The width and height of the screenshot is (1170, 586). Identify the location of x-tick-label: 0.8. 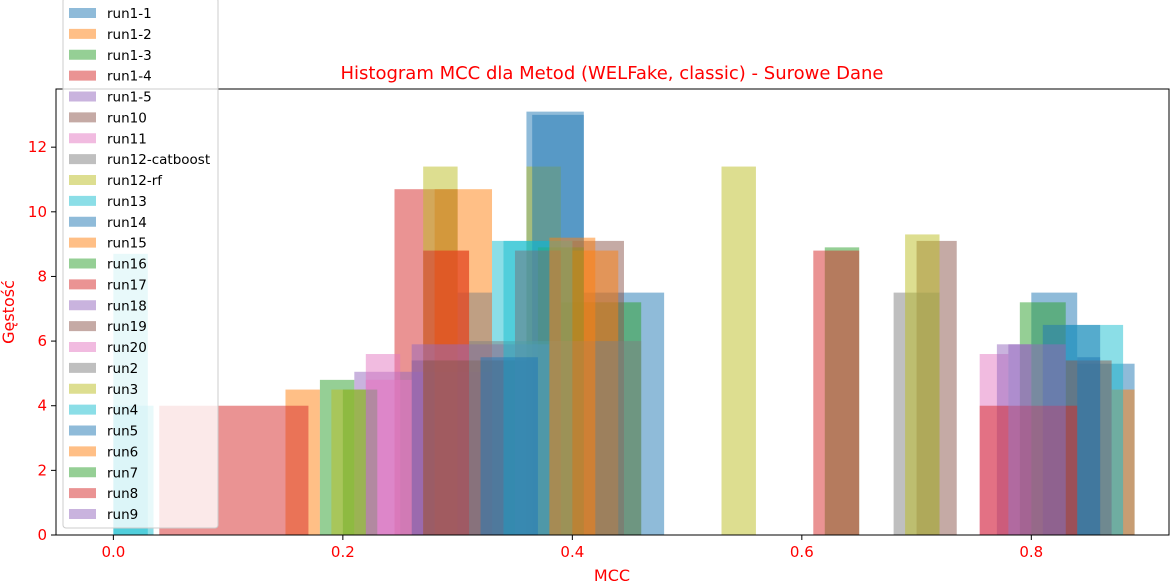
(1031, 552).